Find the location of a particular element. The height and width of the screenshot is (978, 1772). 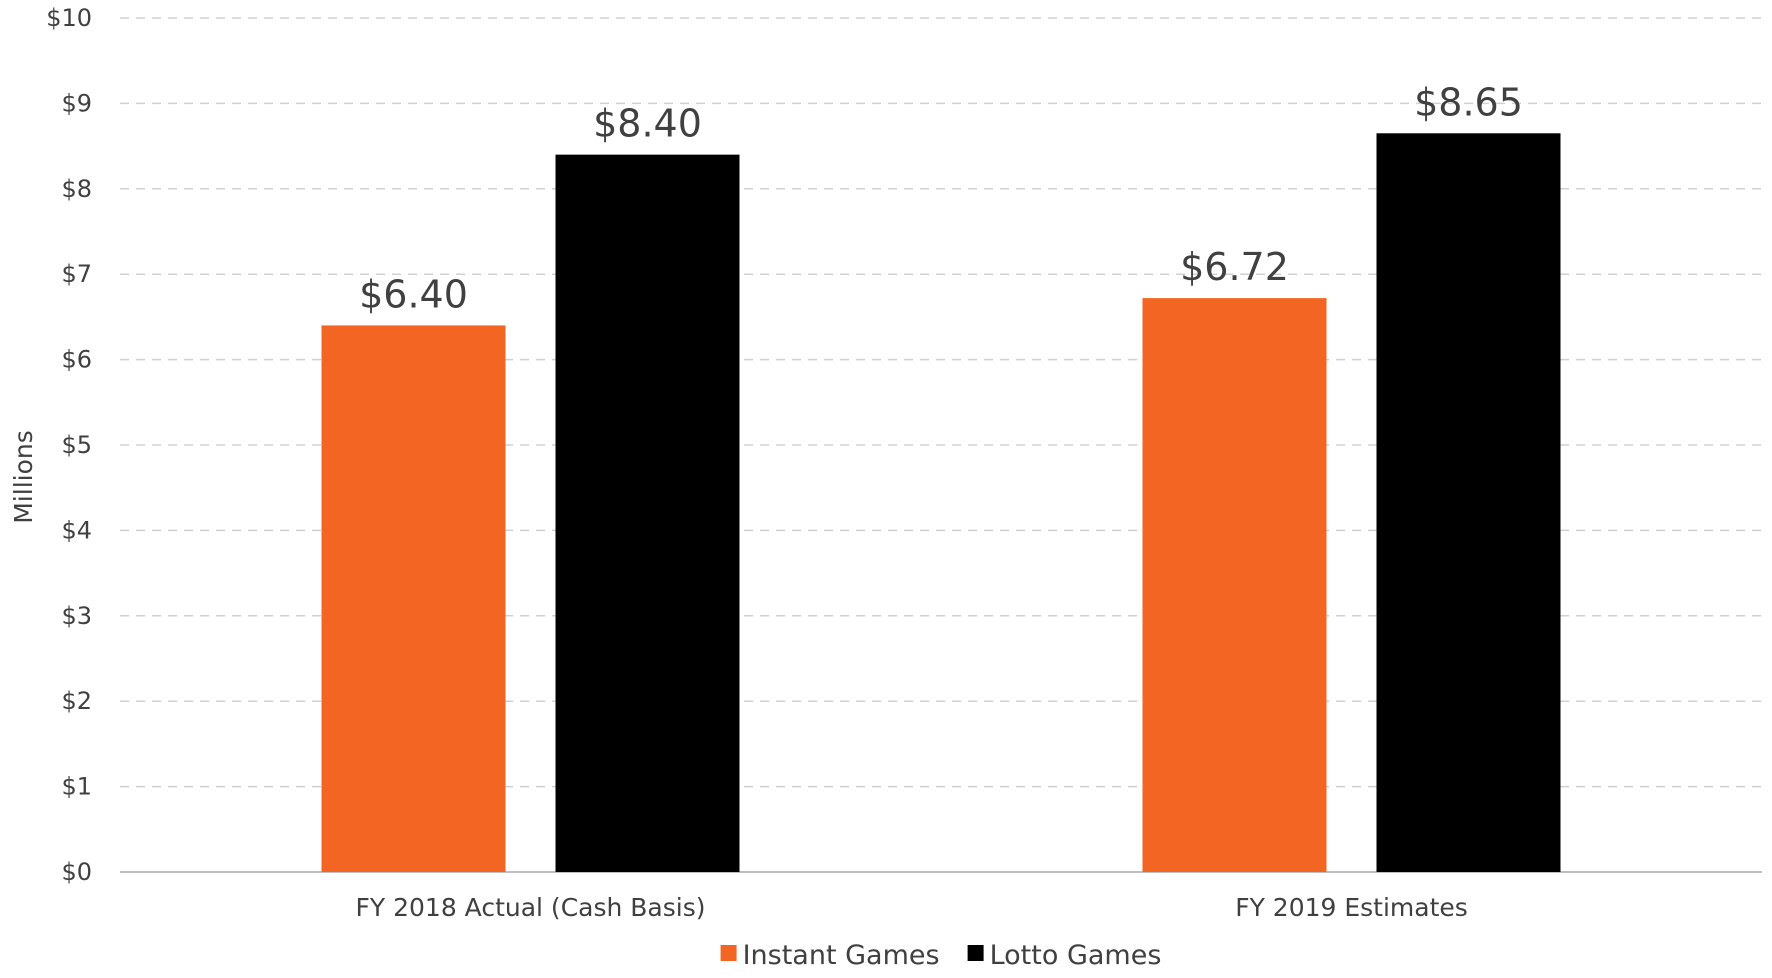

y-tick-label: $10 is located at coordinates (69, 18).